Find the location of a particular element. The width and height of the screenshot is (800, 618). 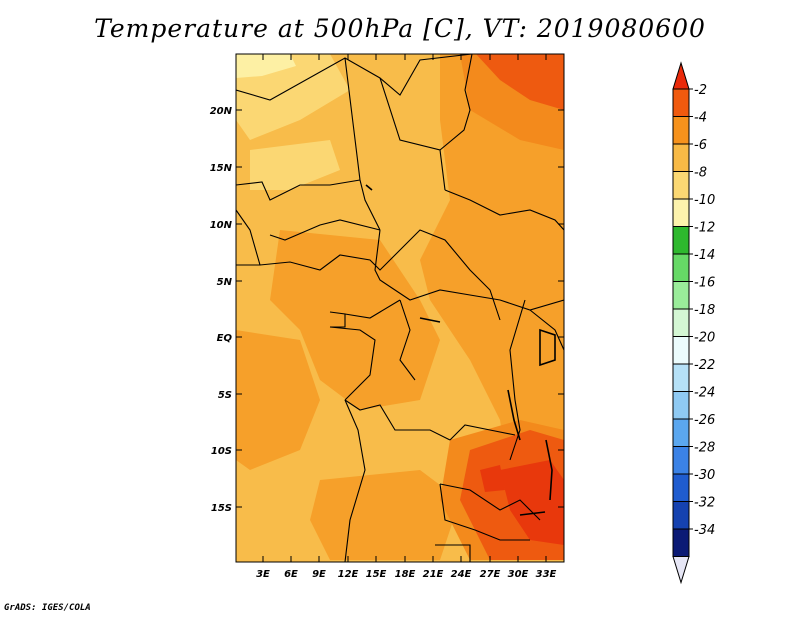

field-hot-northeast is located at coordinates (520, 82).